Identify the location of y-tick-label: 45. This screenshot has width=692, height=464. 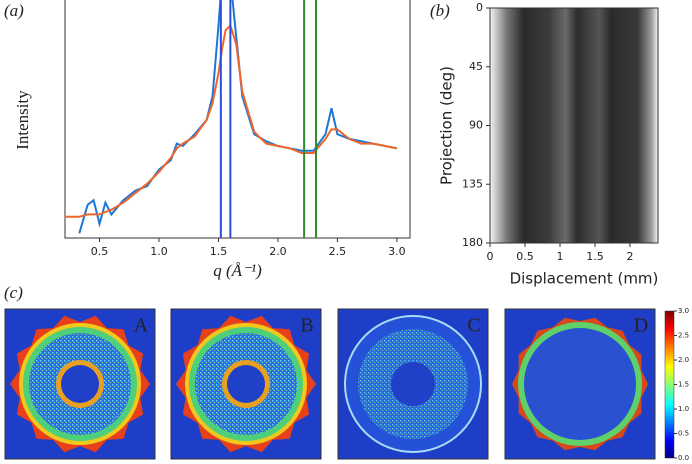
(476, 66).